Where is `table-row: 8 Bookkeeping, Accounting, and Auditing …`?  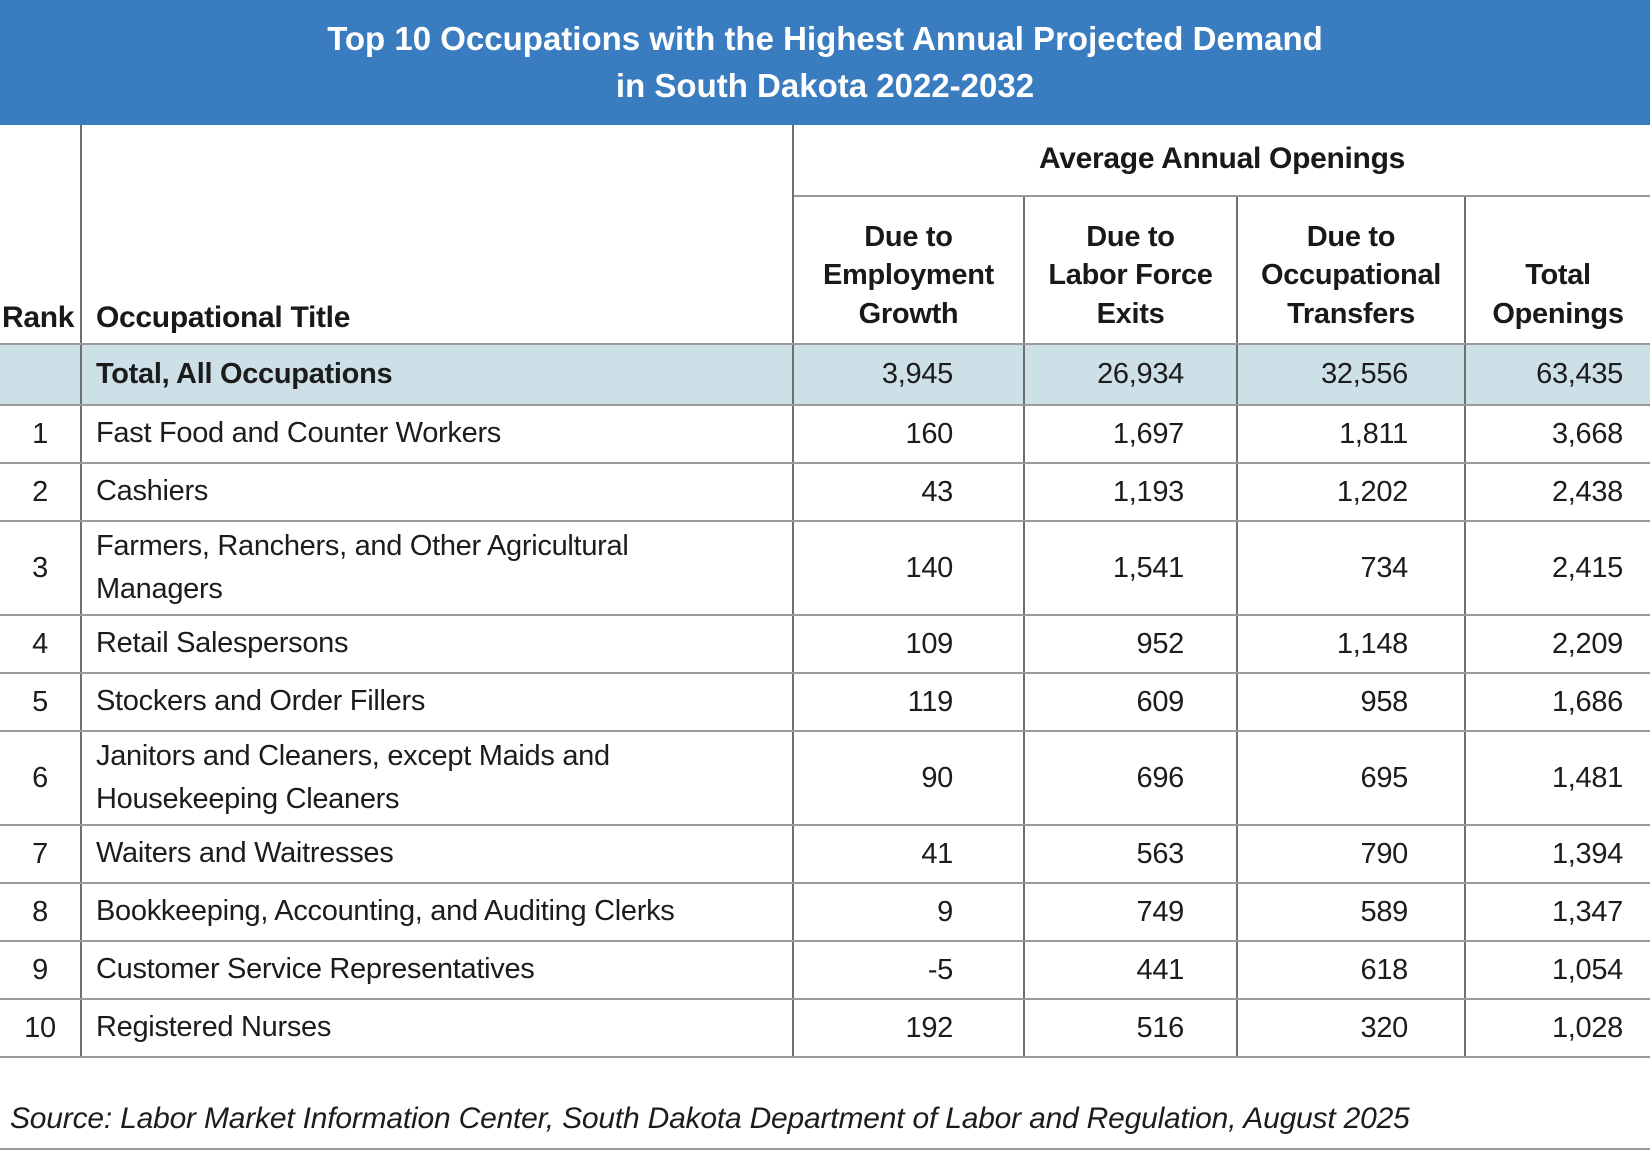
table-row: 8 Bookkeeping, Accounting, and Auditing … is located at coordinates (825, 912).